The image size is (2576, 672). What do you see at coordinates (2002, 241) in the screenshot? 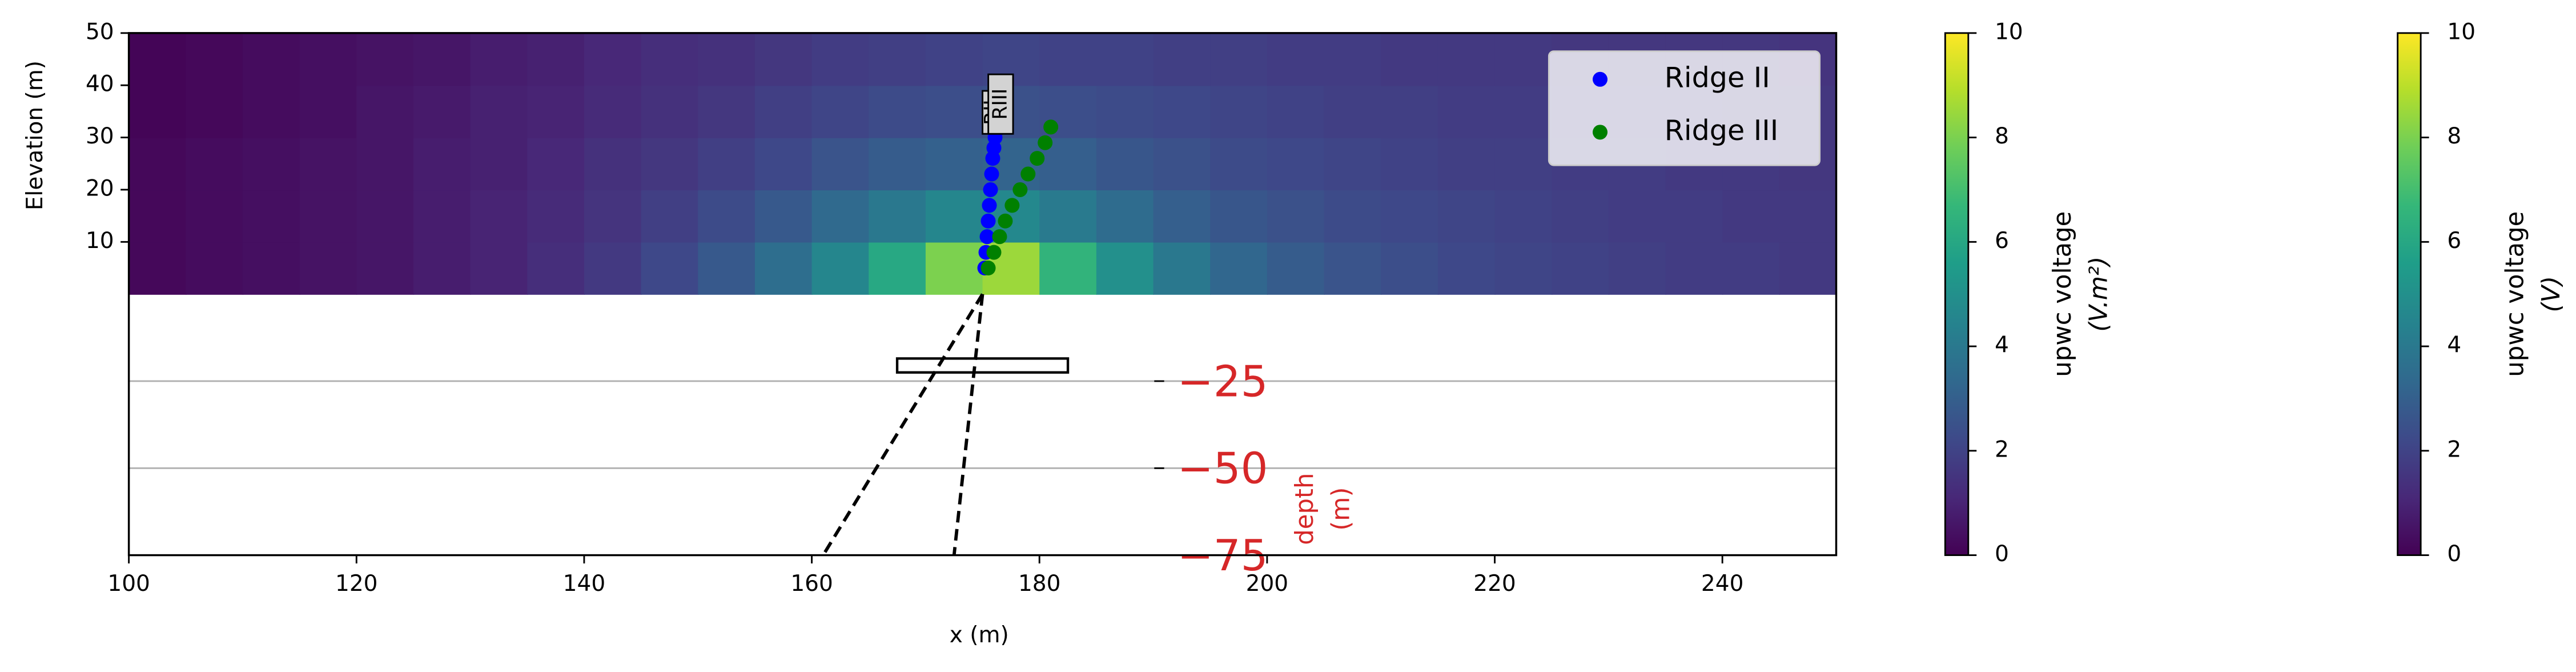
I see `colorbar-tick-label: 6` at bounding box center [2002, 241].